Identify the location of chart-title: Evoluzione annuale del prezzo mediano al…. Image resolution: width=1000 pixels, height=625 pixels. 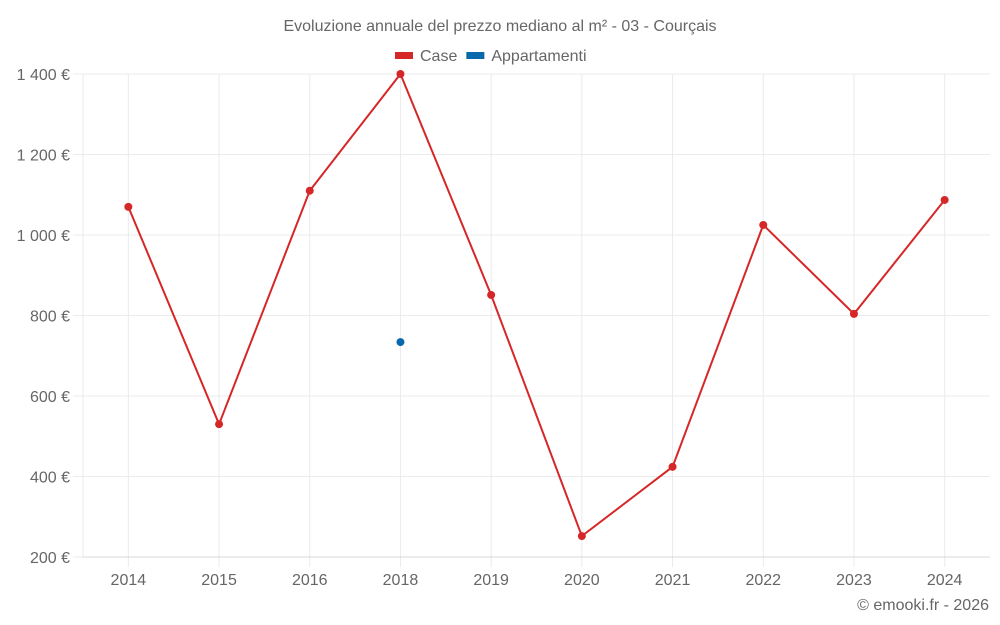
(499, 26).